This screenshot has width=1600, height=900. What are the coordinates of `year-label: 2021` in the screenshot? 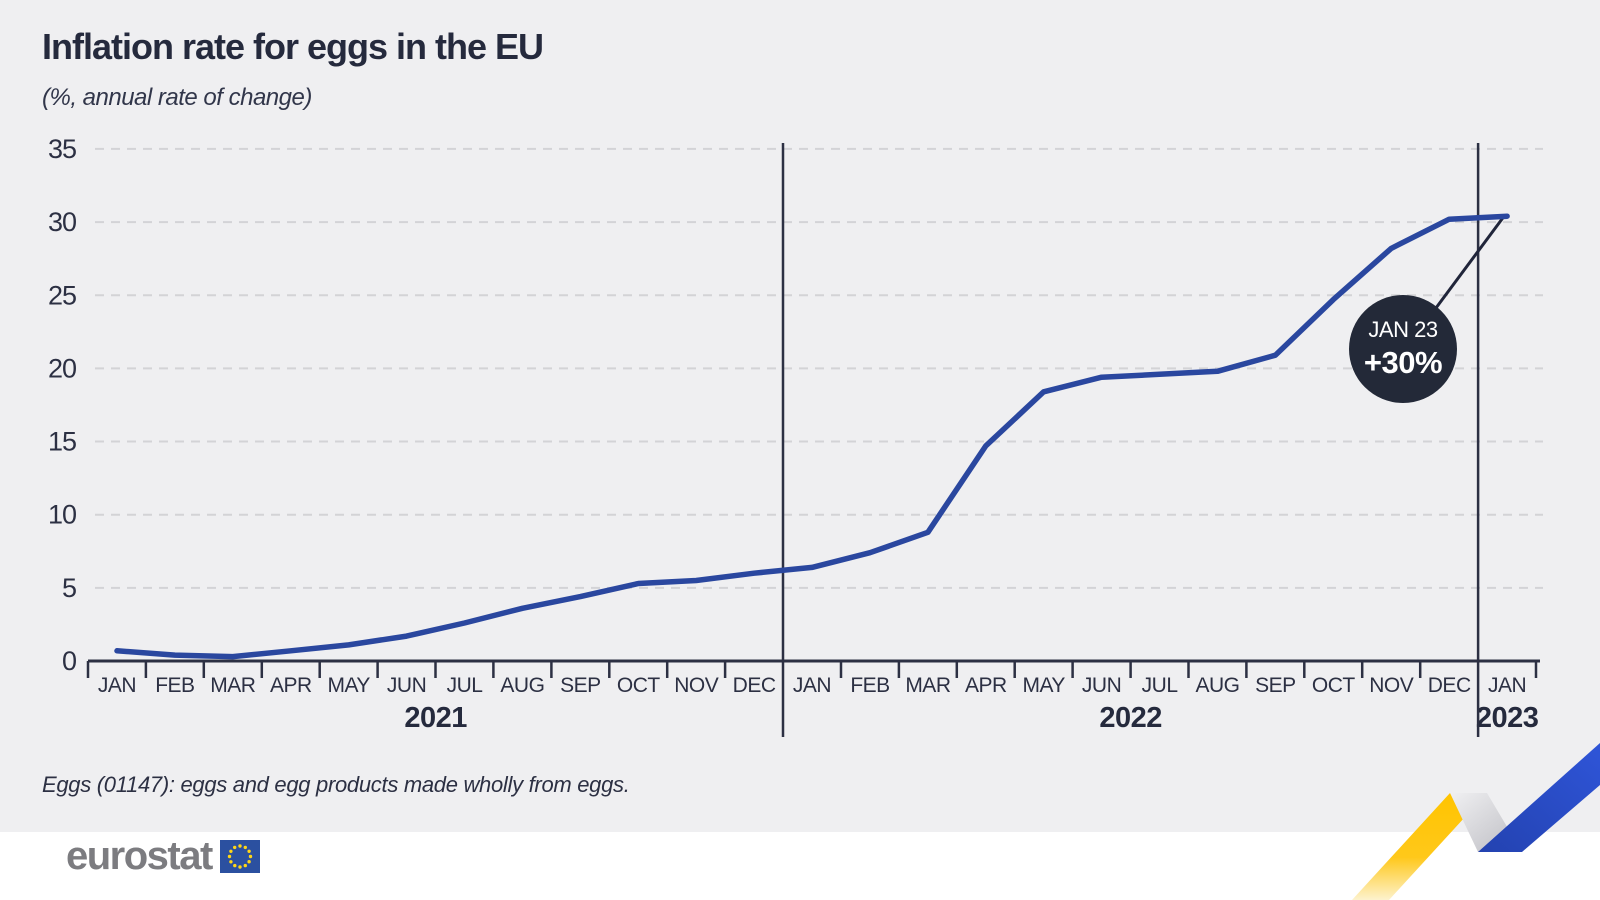 It's located at (435, 718).